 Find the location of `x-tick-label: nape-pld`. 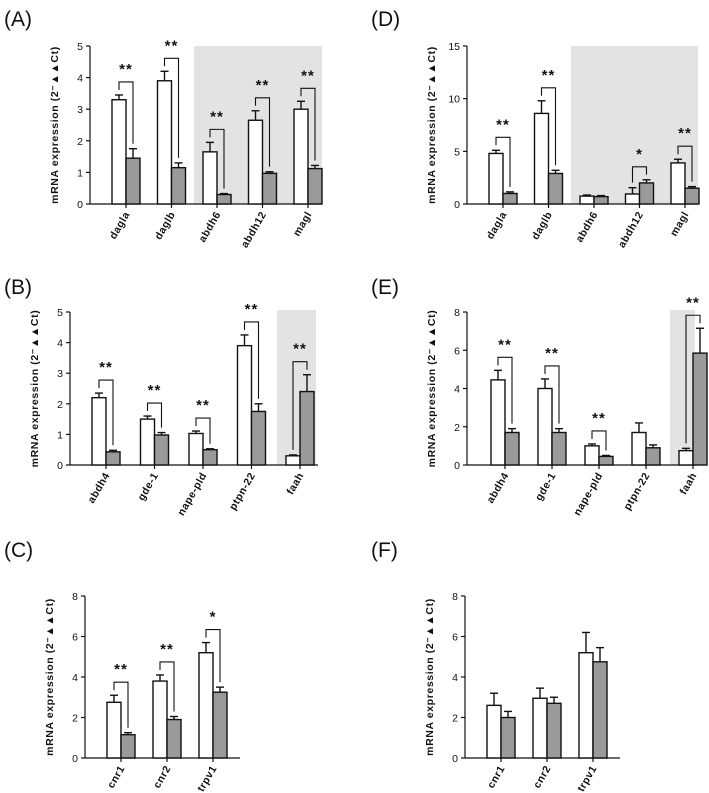

x-tick-label: nape-pld is located at coordinates (588, 494).